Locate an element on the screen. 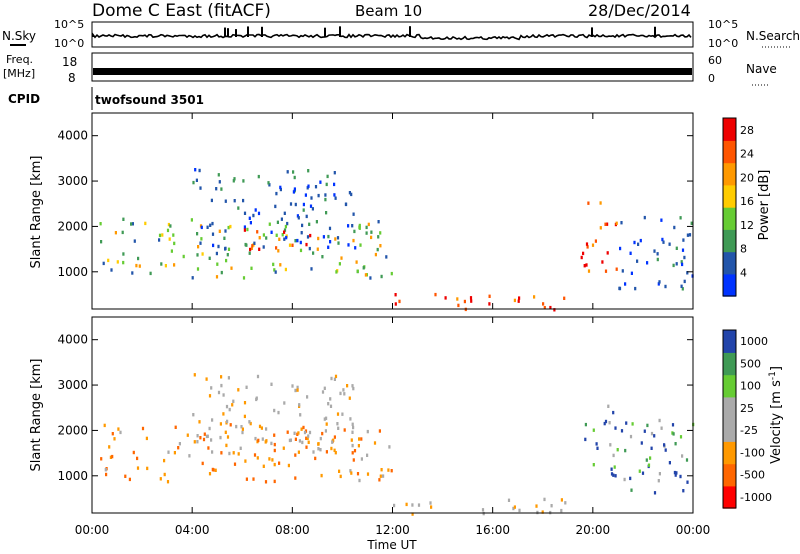 The image size is (800, 554). freq-top-tick: 18 is located at coordinates (69, 62).